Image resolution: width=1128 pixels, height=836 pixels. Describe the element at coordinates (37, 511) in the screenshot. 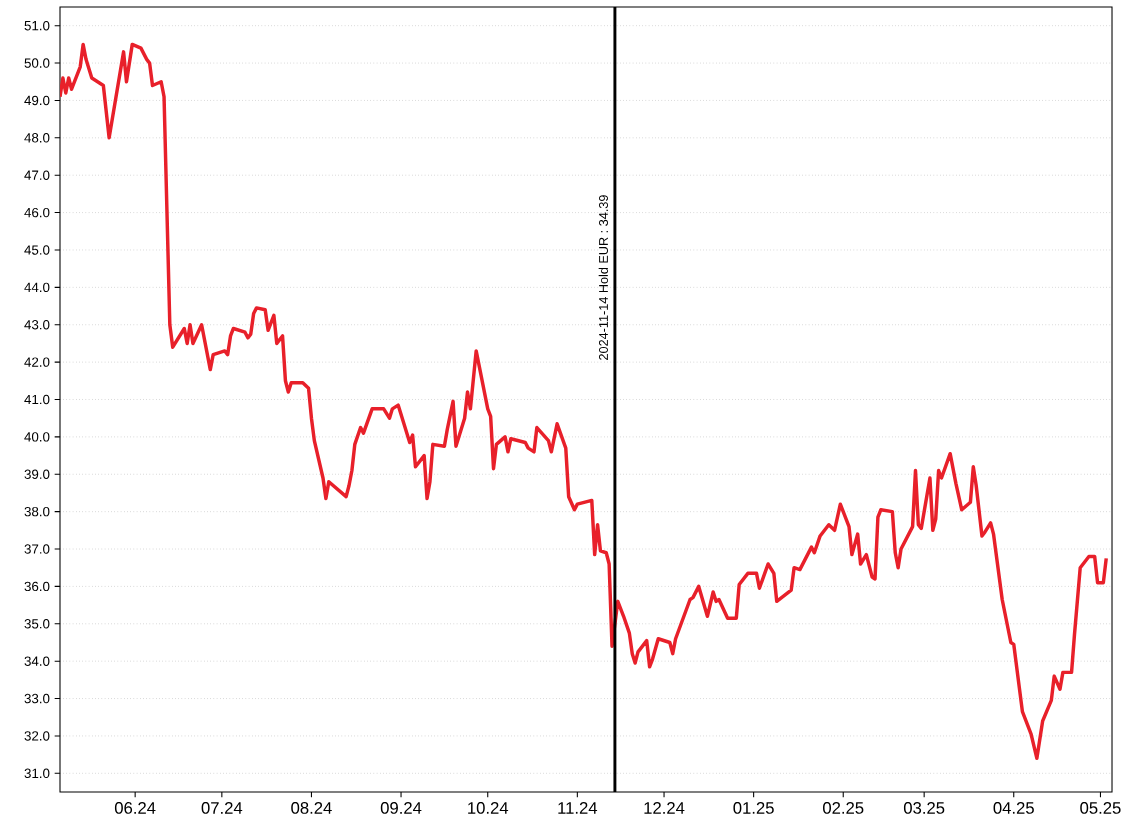

I see `y-tick-label: 38.0` at that location.